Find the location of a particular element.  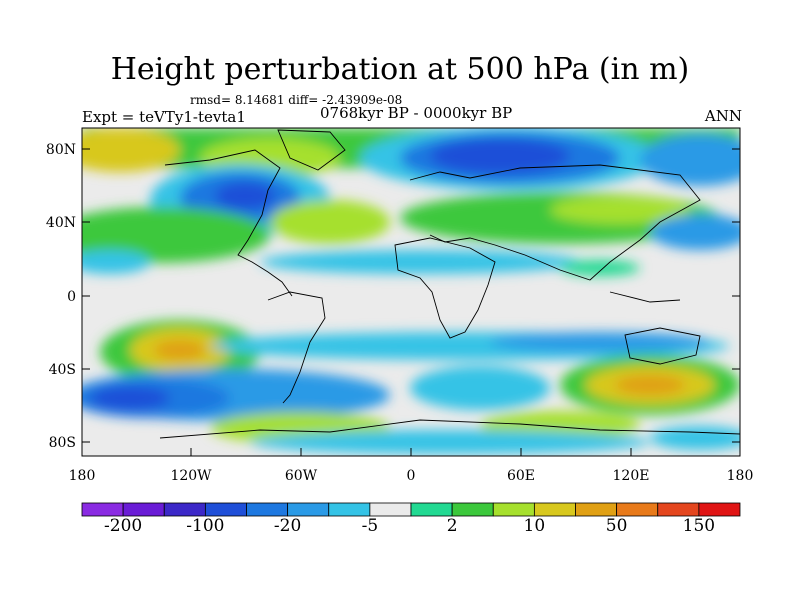

stats-text: rmsd= 8.14681 diff= -2.43909e-08 is located at coordinates (296, 100).